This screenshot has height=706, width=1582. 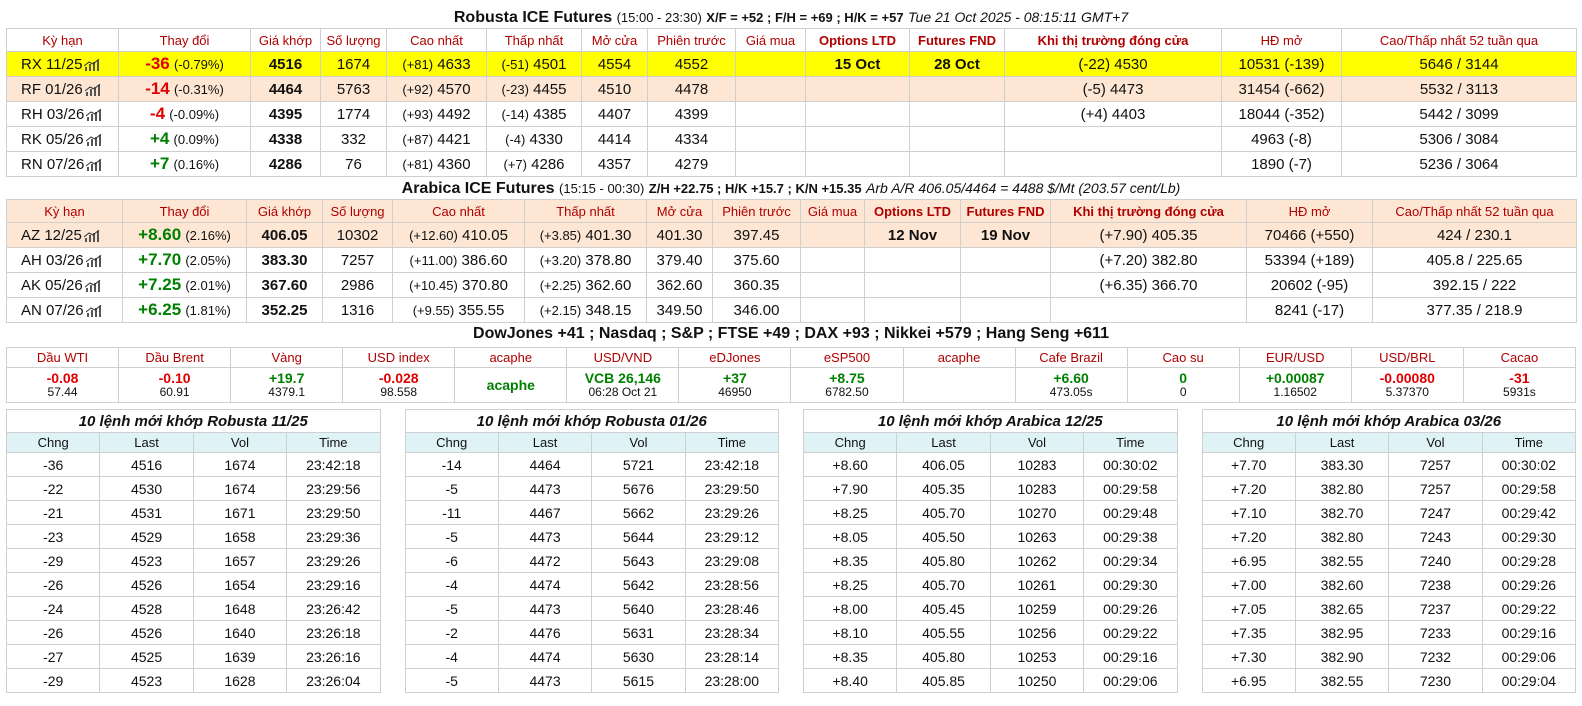 What do you see at coordinates (857, 89) in the screenshot?
I see `options-ltd-cell` at bounding box center [857, 89].